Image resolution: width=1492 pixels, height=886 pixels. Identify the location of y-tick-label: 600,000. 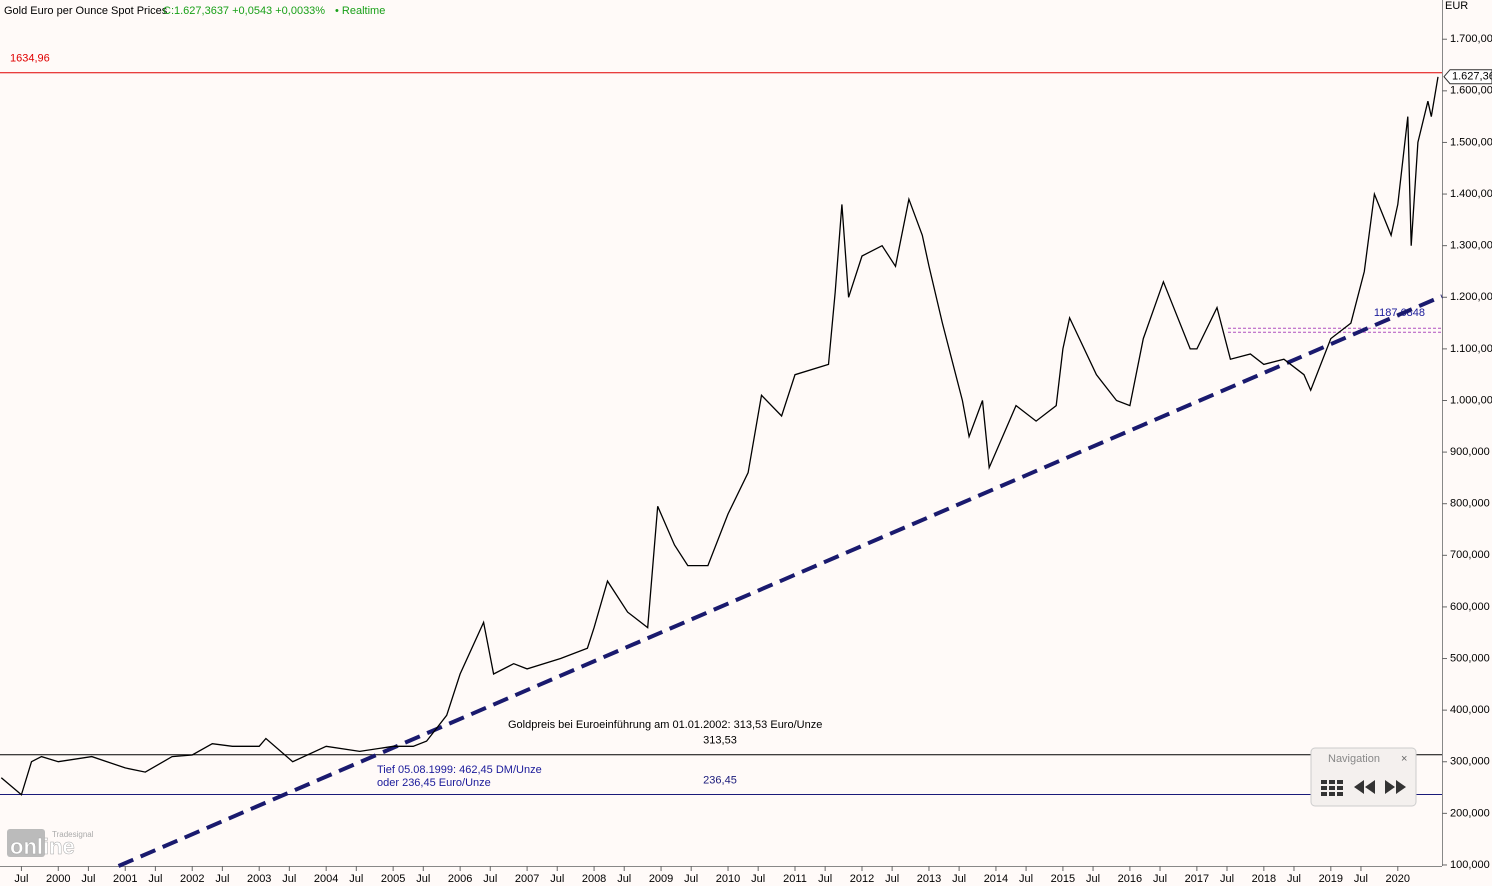
(1470, 607).